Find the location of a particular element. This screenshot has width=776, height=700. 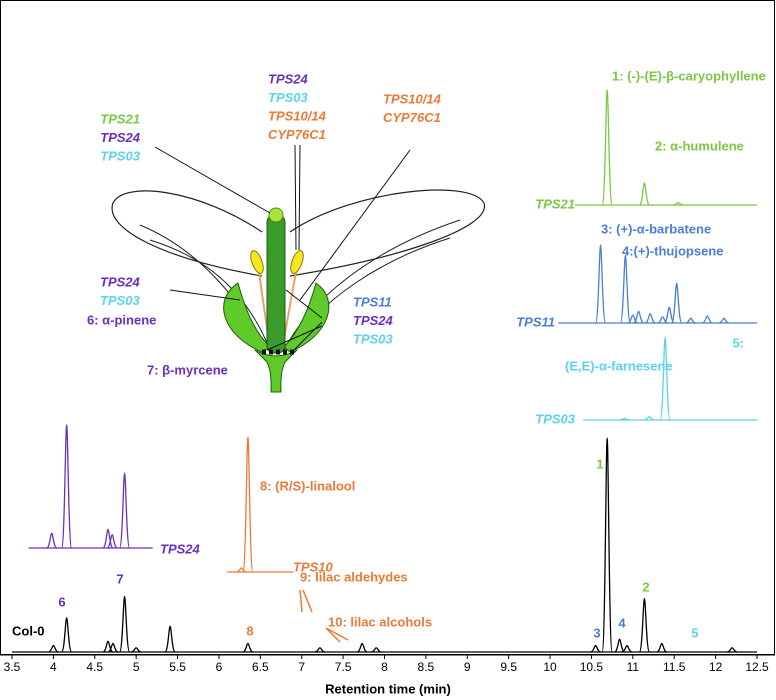

compound-label: 3: (+)-α-barbatene is located at coordinates (656, 228).